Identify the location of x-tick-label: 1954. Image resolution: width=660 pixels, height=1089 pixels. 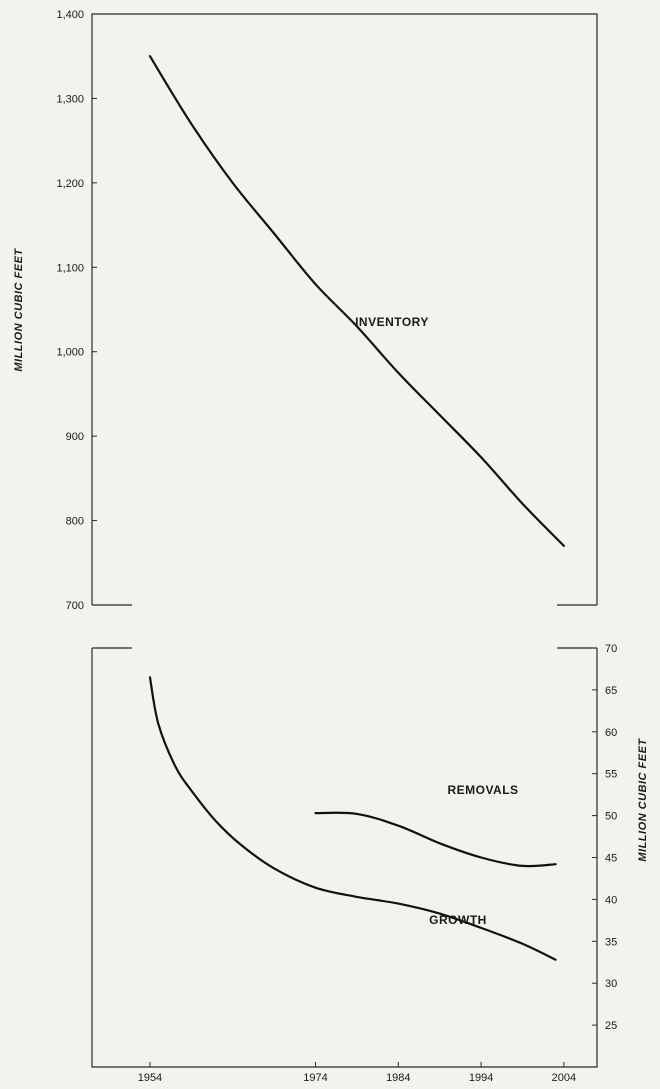
(150, 1078).